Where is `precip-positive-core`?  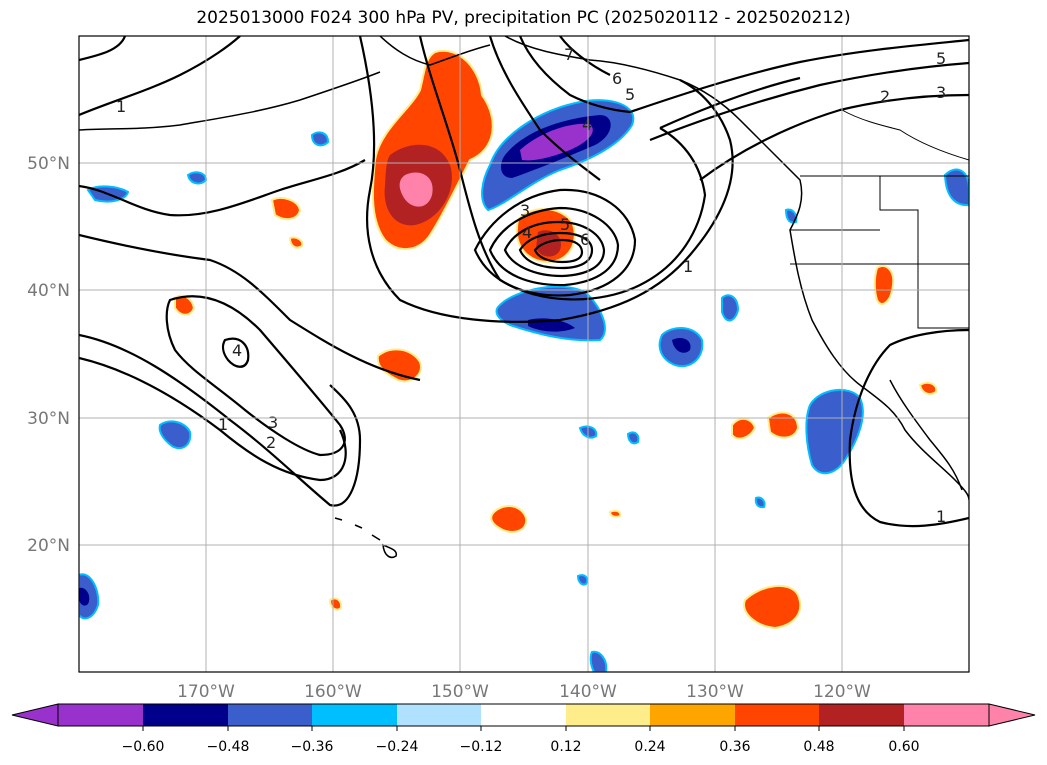
precip-positive-core is located at coordinates (548, 243).